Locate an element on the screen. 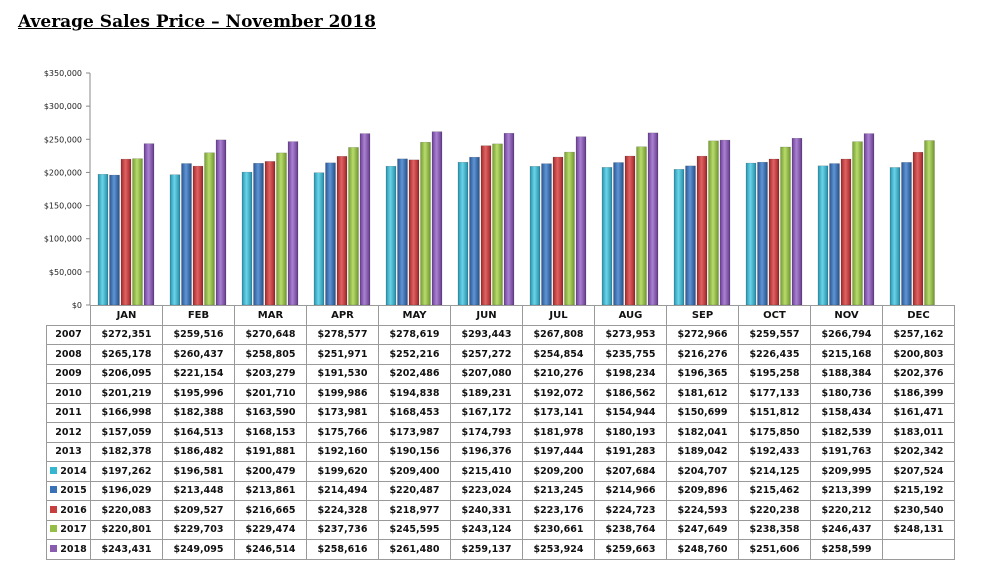 This screenshot has width=985, height=572. data-label: $209,896 is located at coordinates (702, 490).